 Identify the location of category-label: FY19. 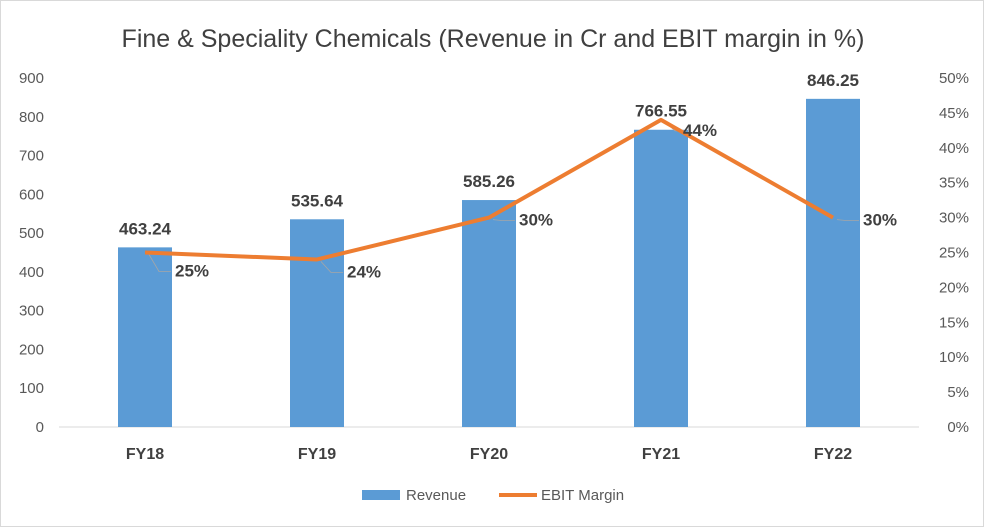
(317, 454).